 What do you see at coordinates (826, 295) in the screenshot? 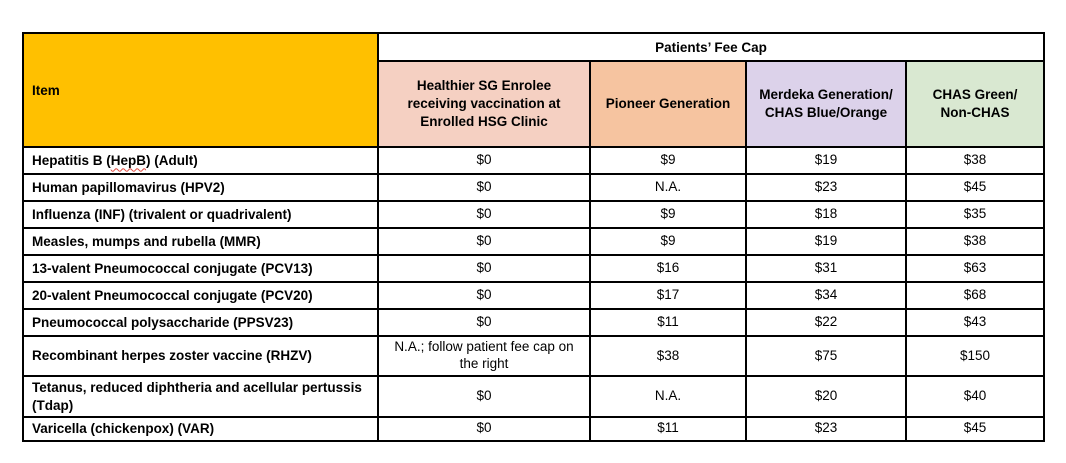
I see `value-cell: $34` at bounding box center [826, 295].